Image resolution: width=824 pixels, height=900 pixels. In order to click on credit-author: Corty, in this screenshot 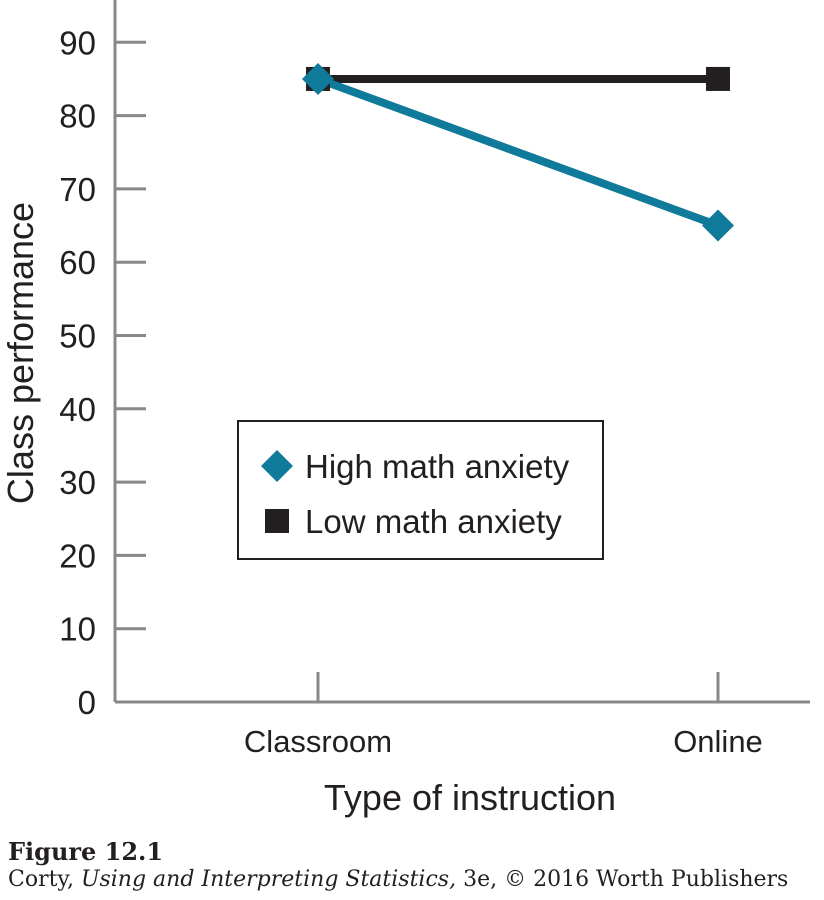, I will do `click(41, 879)`.